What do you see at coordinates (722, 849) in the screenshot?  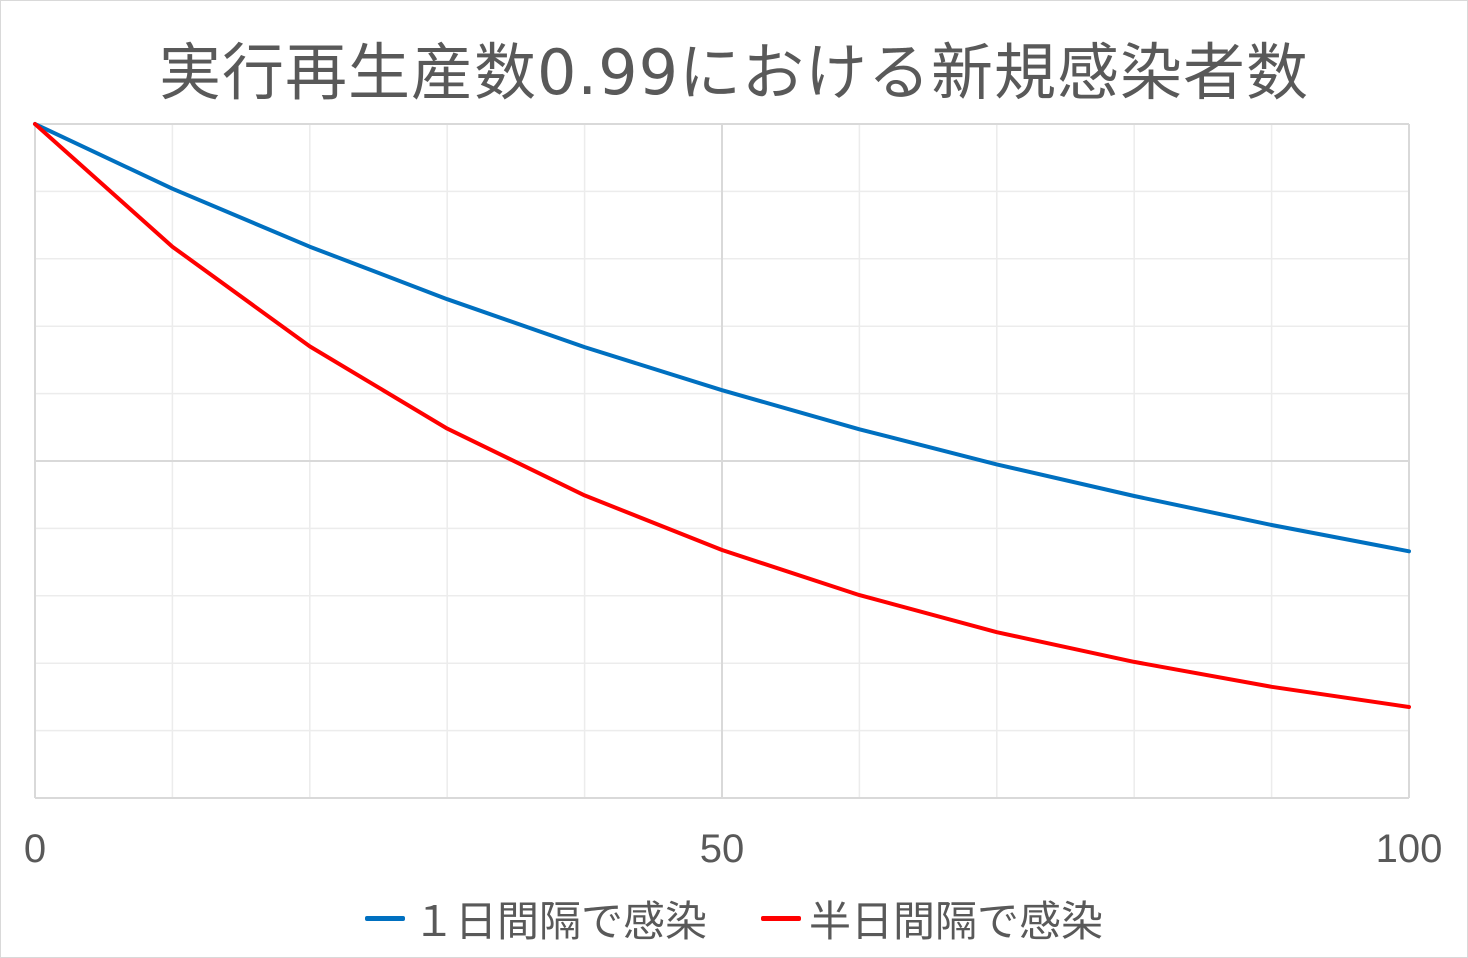 I see `x-tick-label: 50` at bounding box center [722, 849].